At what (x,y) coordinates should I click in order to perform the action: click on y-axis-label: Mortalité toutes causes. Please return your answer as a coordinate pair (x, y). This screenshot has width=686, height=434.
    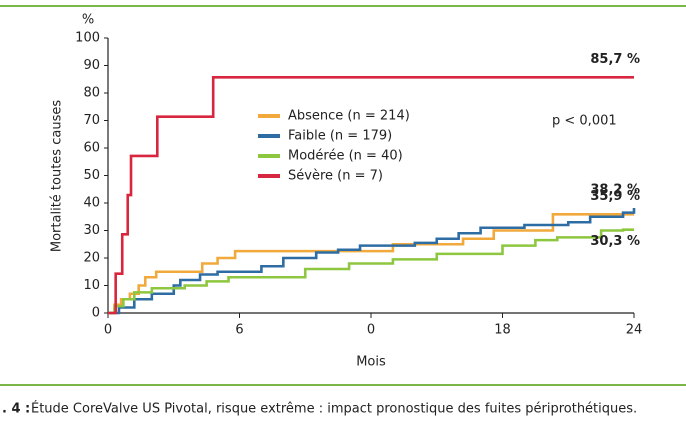
    Looking at the image, I should click on (57, 176).